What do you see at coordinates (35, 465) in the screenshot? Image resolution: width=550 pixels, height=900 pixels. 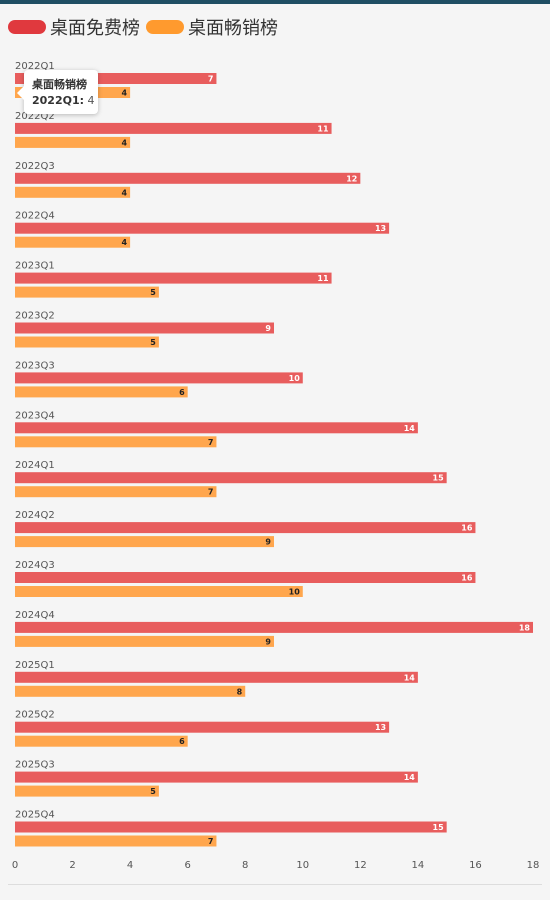 I see `category-label: 2024Q1` at bounding box center [35, 465].